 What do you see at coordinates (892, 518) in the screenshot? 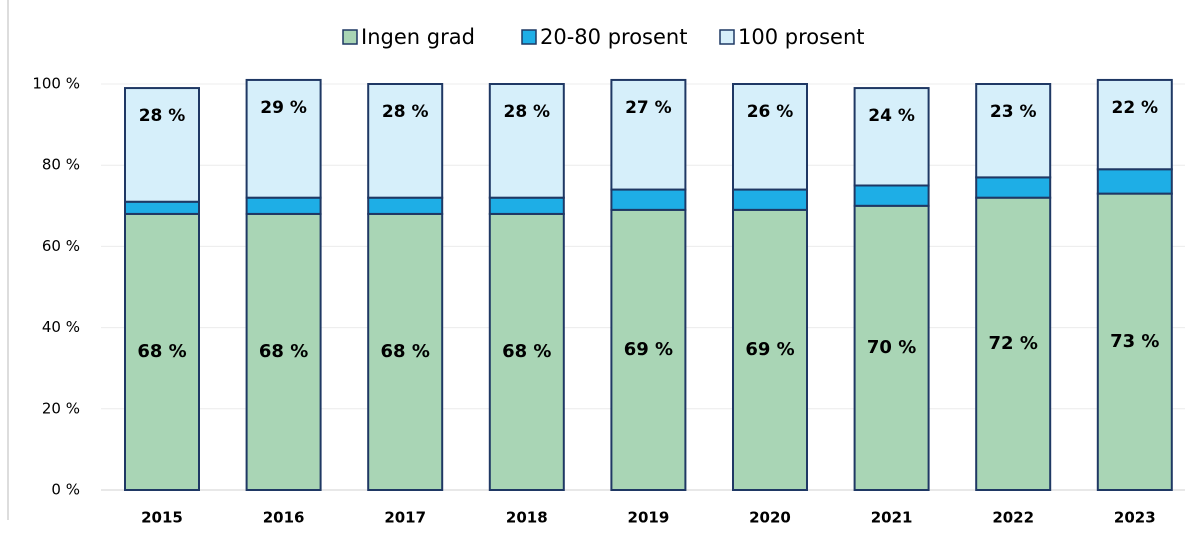
I see `x-tick-label: 2021` at bounding box center [892, 518].